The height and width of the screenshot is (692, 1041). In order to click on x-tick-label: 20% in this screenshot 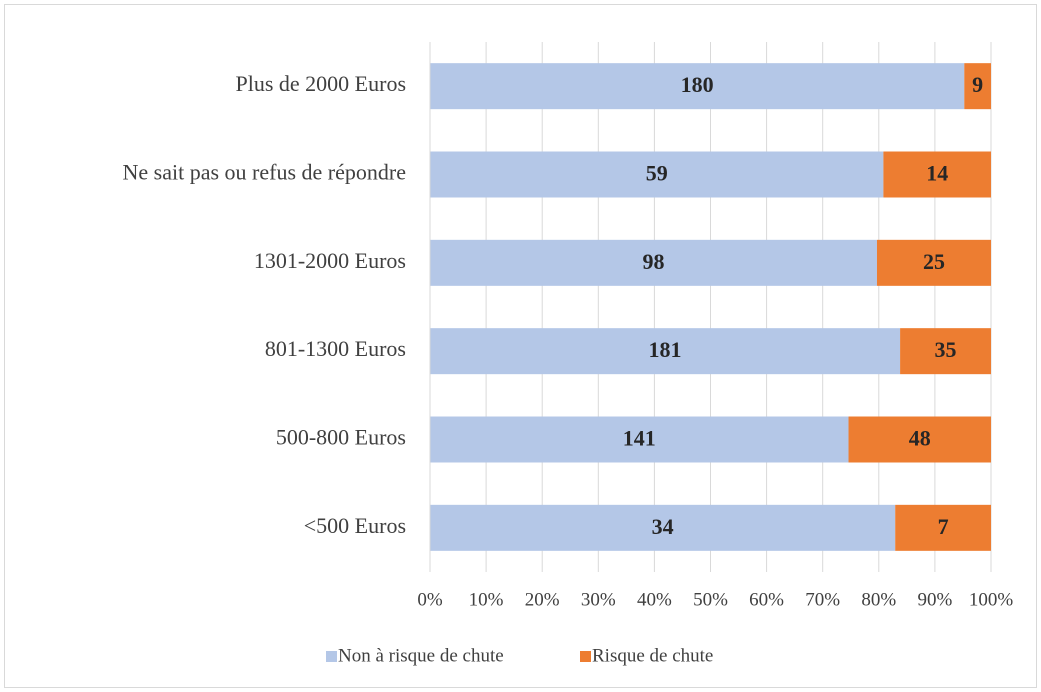, I will do `click(542, 599)`.